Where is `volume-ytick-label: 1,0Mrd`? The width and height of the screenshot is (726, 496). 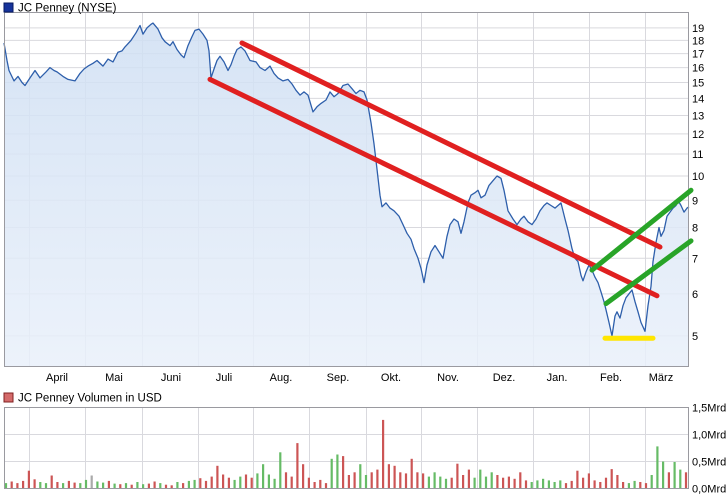
volume-ytick-label: 1,0Mrd is located at coordinates (709, 436).